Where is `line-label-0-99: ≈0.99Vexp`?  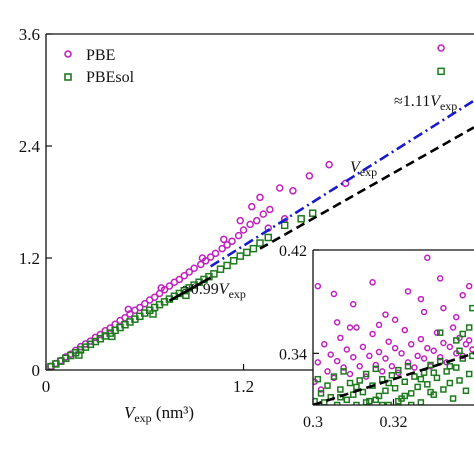 line-label-0-99: ≈0.99Vexp is located at coordinates (214, 291).